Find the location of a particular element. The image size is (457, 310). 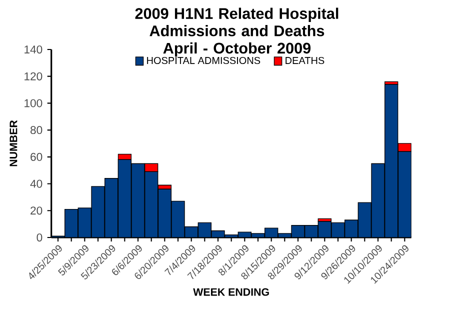

y-tick-label: 0 is located at coordinates (39, 237).